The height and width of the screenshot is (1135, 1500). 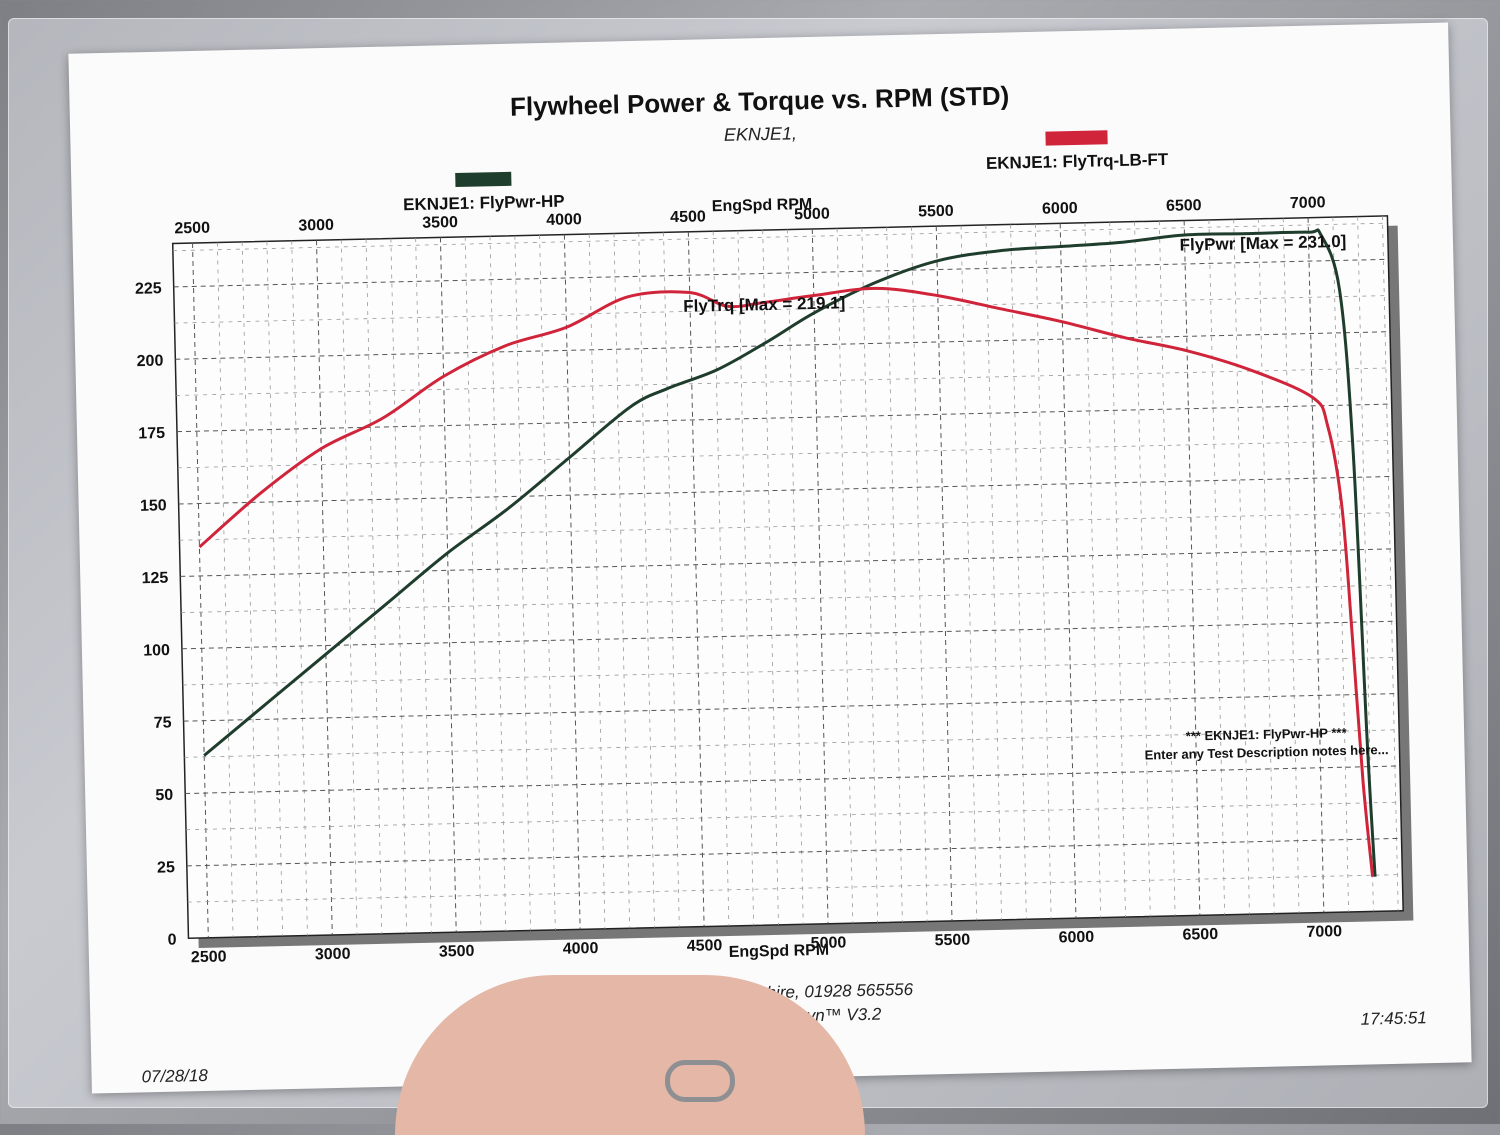 I want to click on x-ticks-bottom: 2500 3000 3500 4000 4500 5000 5500 6000 6500 7000, so click(x=767, y=944).